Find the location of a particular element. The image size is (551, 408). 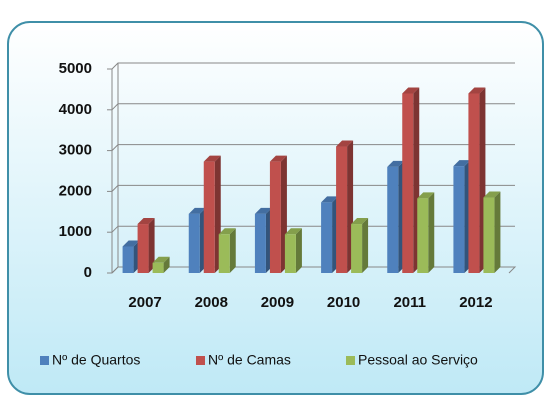

x-tick-label: 2008 is located at coordinates (211, 302).